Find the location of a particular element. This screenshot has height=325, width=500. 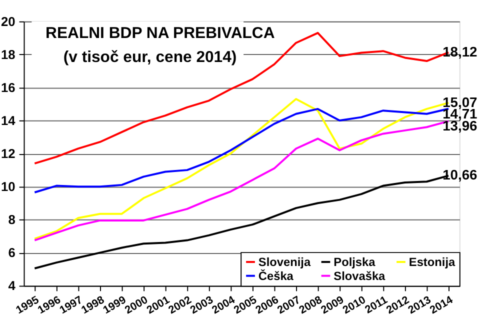

y-tick-label: 16 is located at coordinates (8, 87).